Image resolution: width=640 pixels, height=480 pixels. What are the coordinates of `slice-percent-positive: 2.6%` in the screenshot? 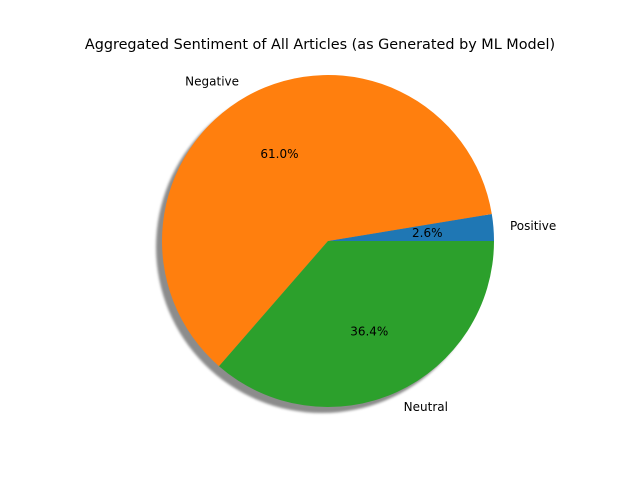 It's located at (427, 233).